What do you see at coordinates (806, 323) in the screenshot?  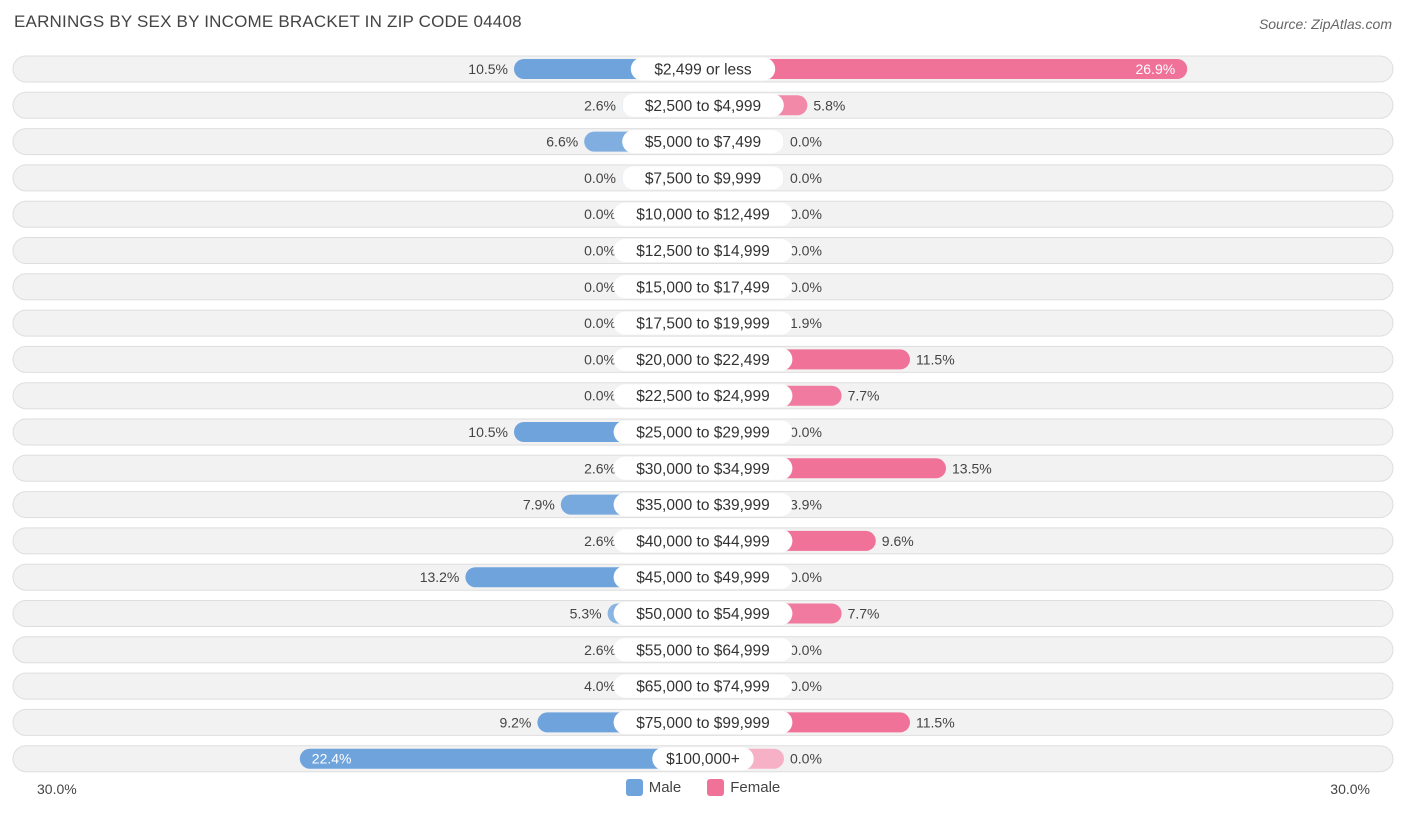 I see `value-label-female: 1.9%` at bounding box center [806, 323].